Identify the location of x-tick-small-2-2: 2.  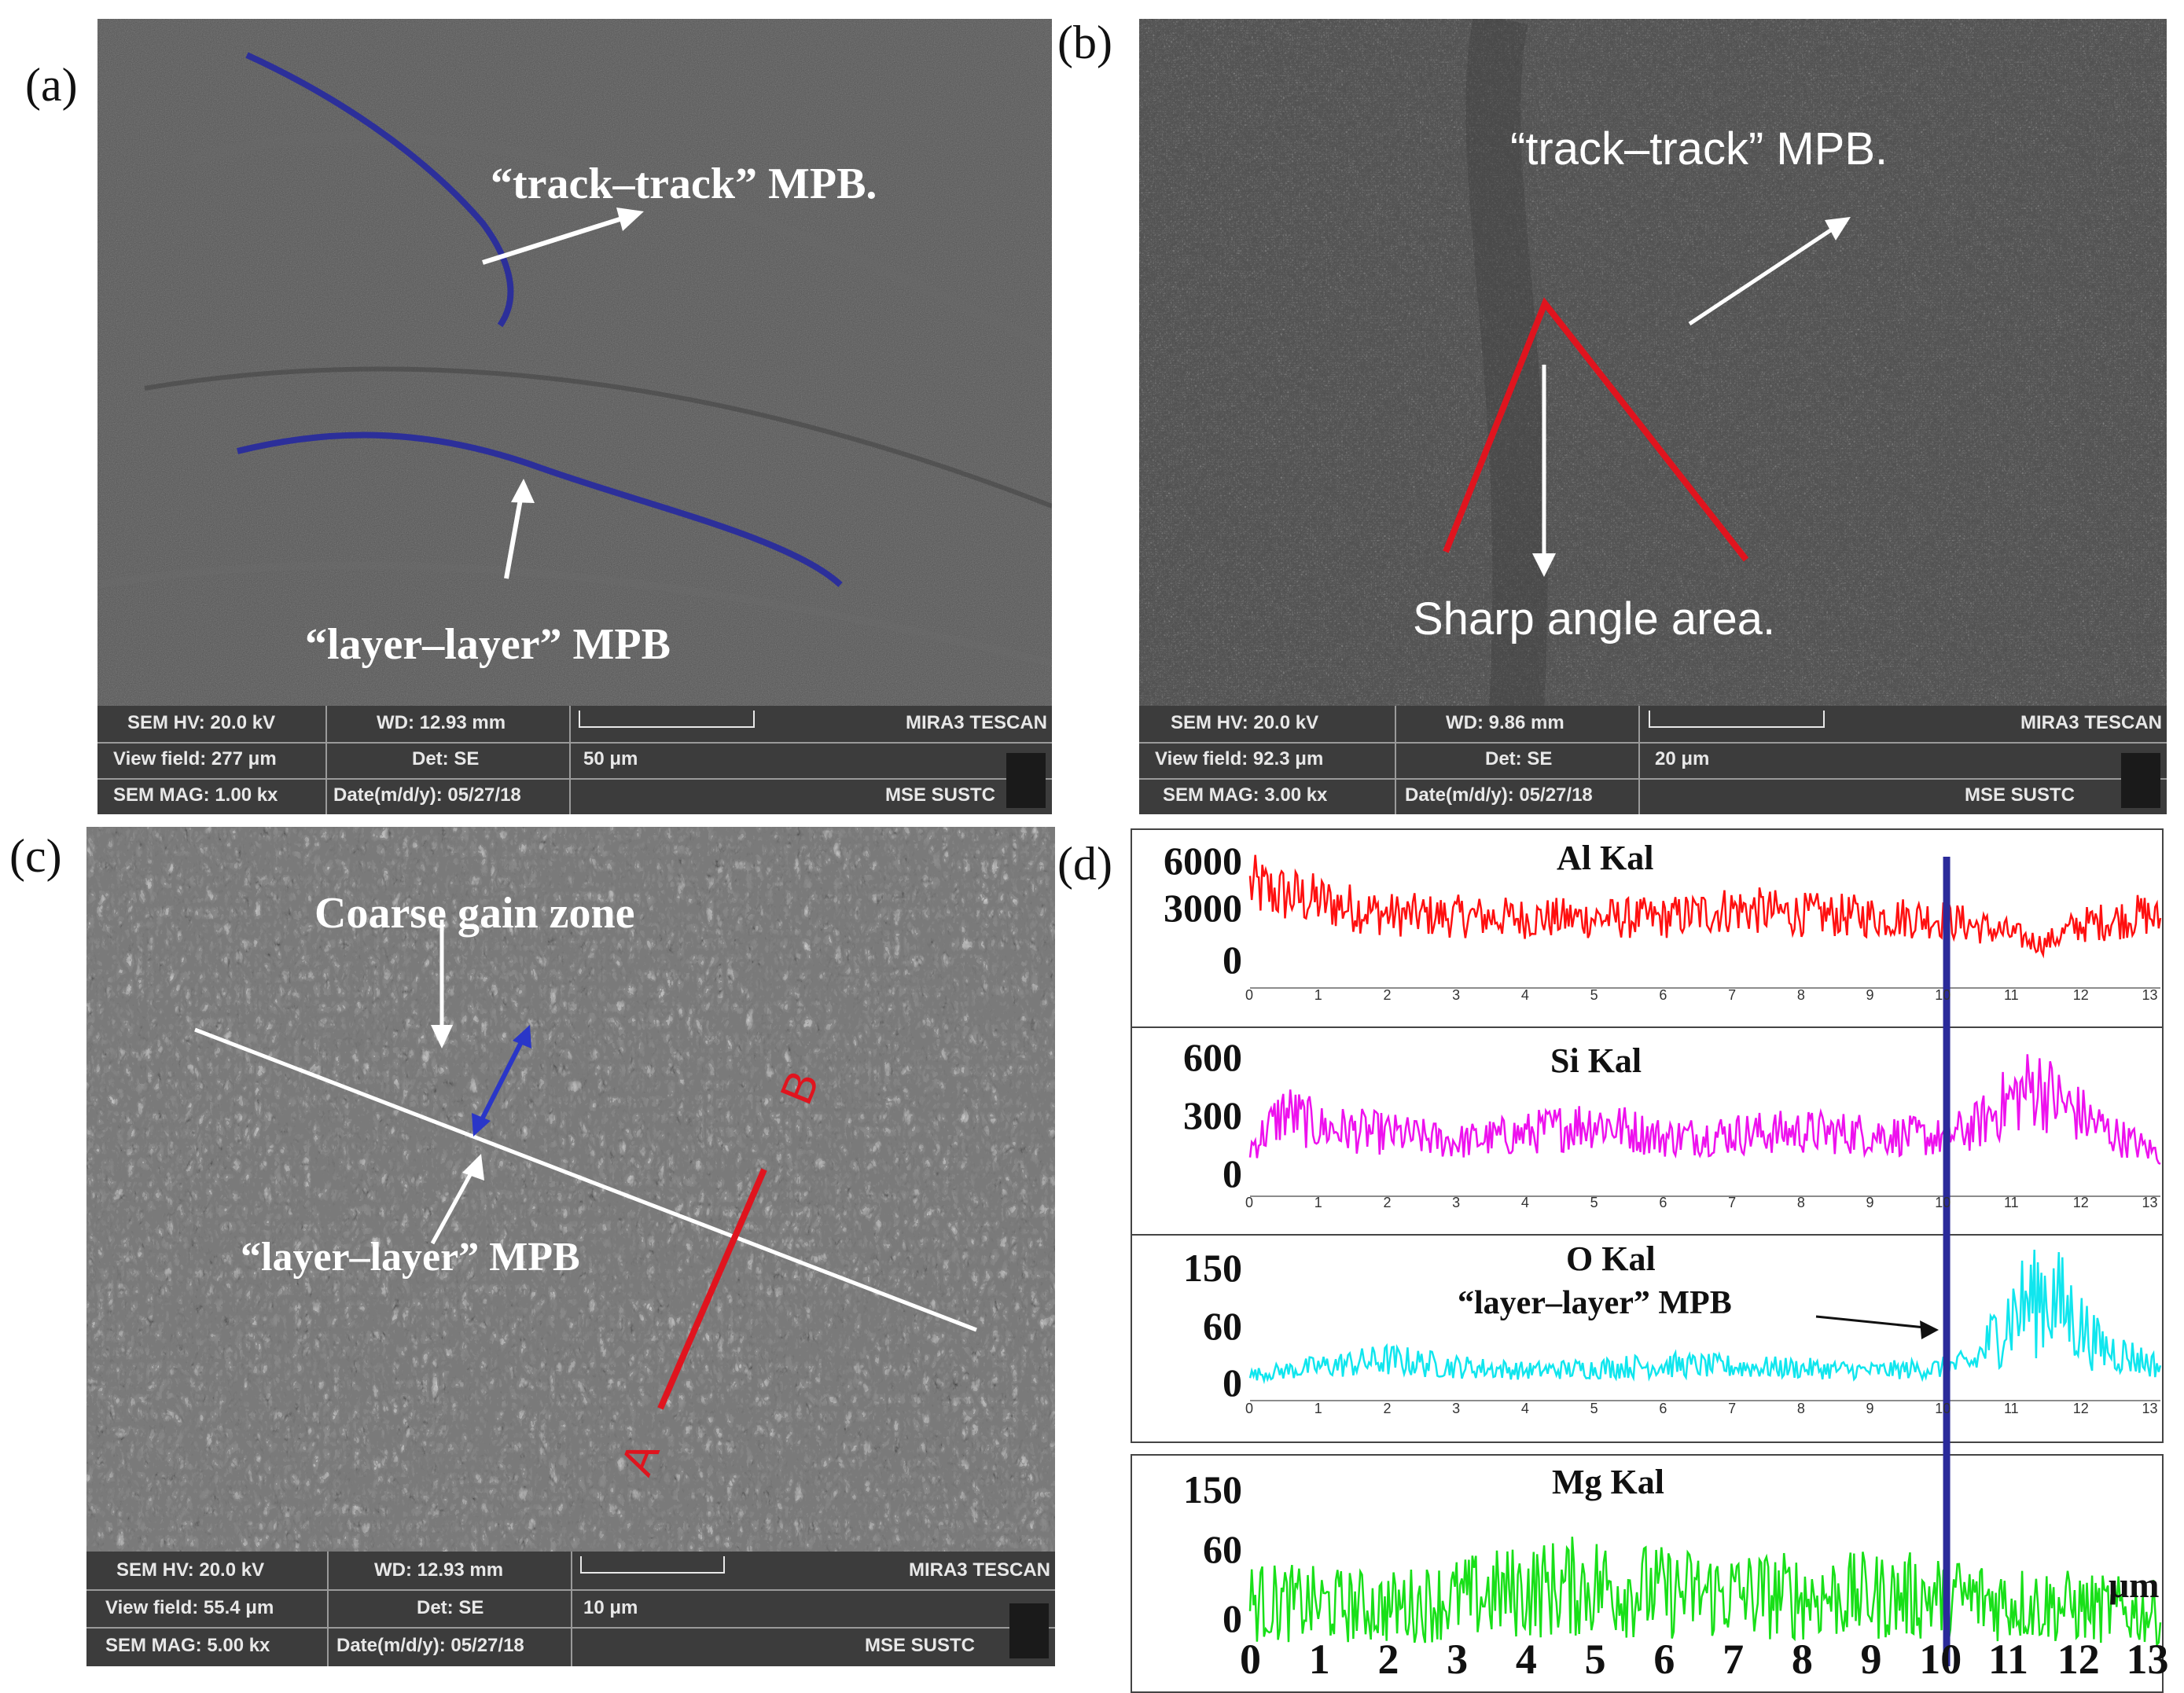
(1387, 1408).